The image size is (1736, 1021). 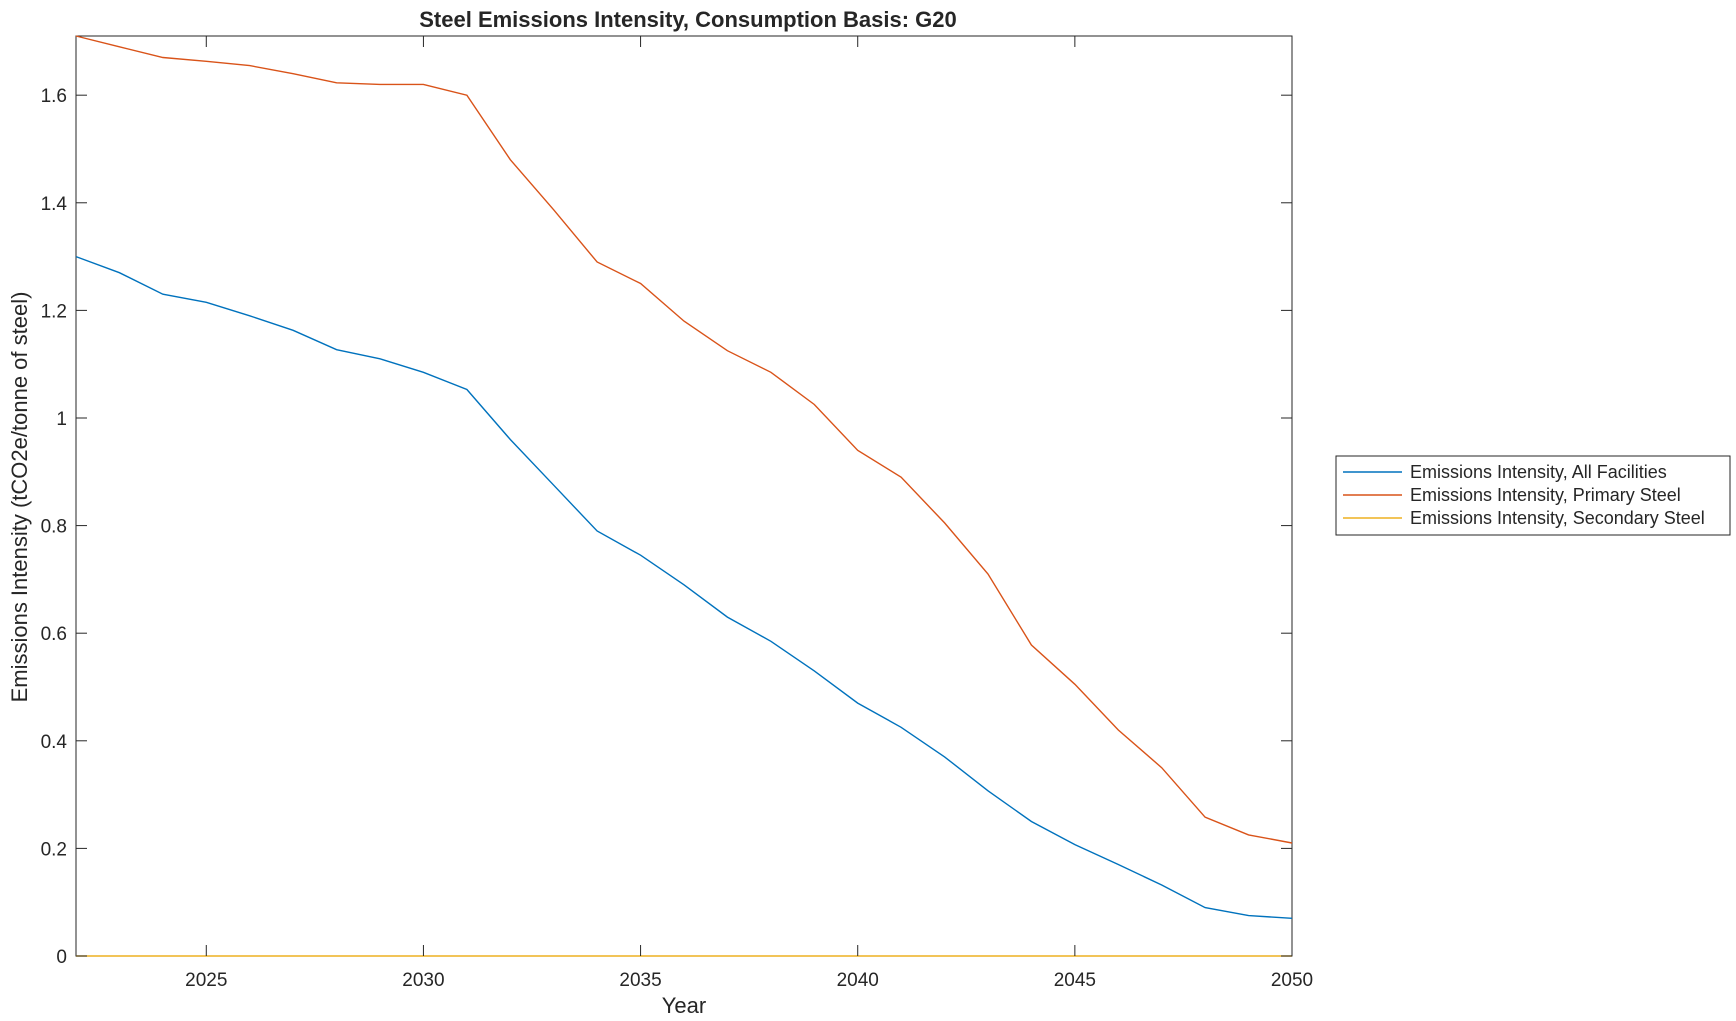 What do you see at coordinates (54, 634) in the screenshot?
I see `y-tick-label-0.6: 0.6` at bounding box center [54, 634].